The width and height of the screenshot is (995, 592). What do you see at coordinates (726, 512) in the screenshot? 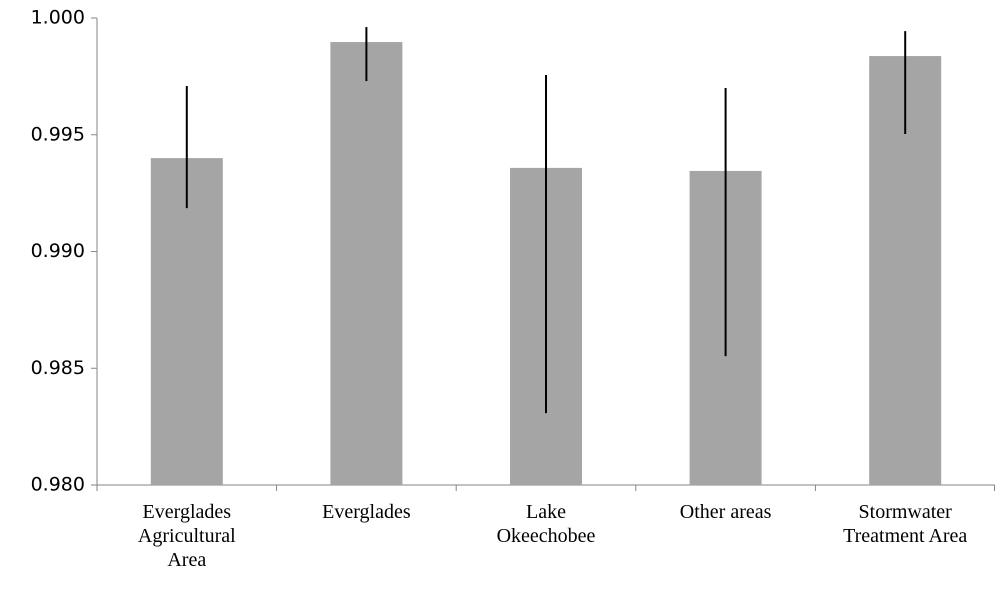
I see `x-tick-label: Other areas` at bounding box center [726, 512].